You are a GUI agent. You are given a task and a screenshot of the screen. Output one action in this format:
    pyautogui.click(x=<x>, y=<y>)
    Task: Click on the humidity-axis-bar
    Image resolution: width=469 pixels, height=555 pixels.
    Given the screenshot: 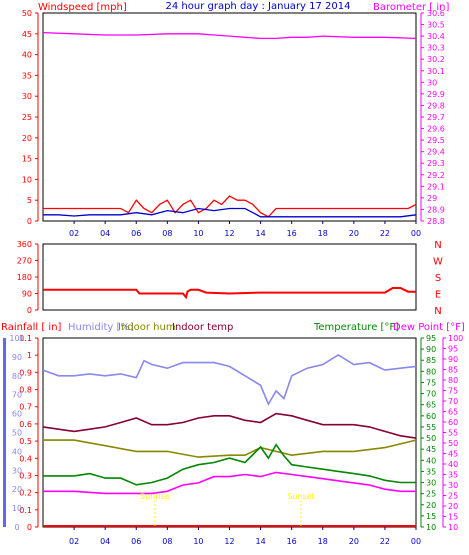 What is the action you would take?
    pyautogui.click(x=4, y=432)
    